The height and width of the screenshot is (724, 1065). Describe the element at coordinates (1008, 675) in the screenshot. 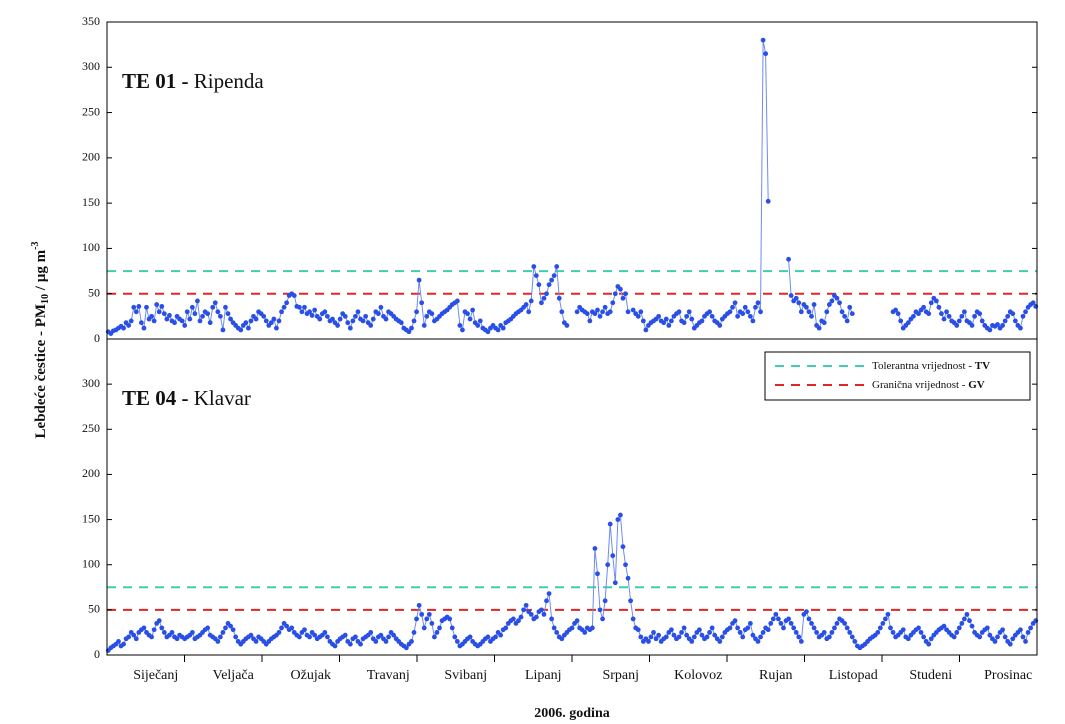

I see `x-tick-label: Prosinac` at that location.